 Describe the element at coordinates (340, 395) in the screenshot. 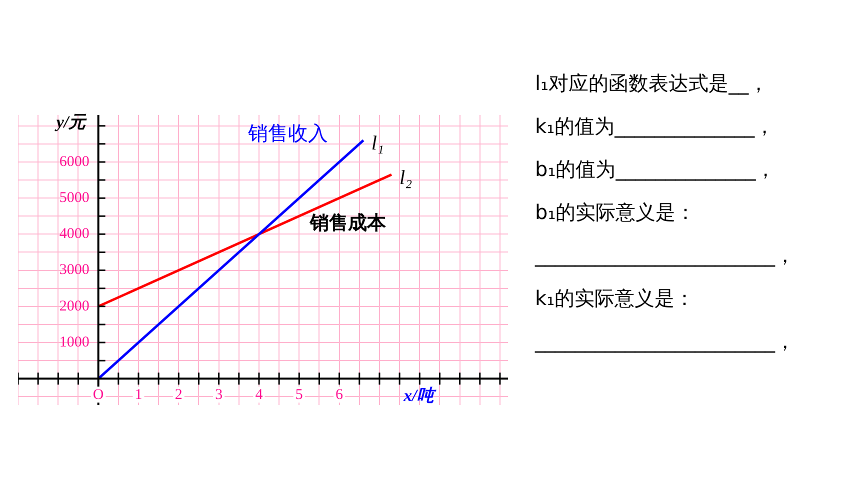

I see `x-tick-label: 6` at that location.